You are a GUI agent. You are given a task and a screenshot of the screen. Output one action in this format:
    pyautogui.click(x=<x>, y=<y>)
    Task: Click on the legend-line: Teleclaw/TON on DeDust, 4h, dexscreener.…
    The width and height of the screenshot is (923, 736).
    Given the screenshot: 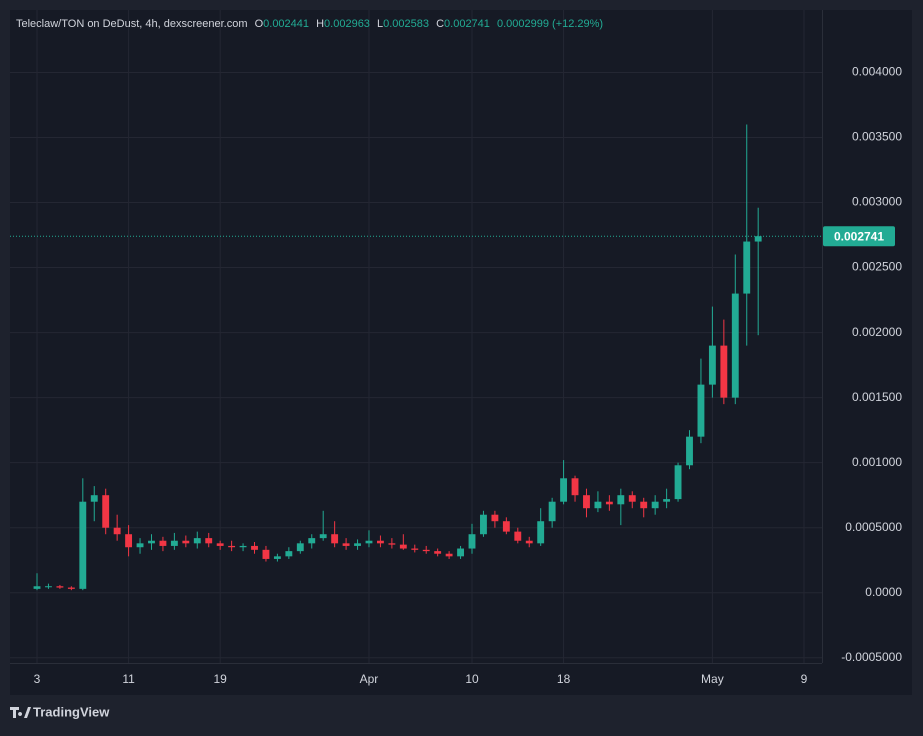 What is the action you would take?
    pyautogui.click(x=309, y=24)
    